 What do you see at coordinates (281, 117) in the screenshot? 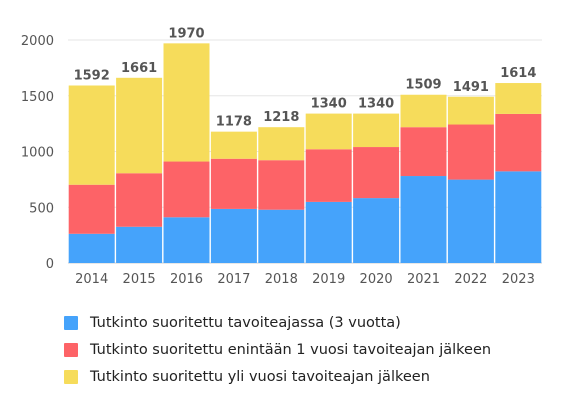
I see `total-label-2018: 1218` at bounding box center [281, 117].